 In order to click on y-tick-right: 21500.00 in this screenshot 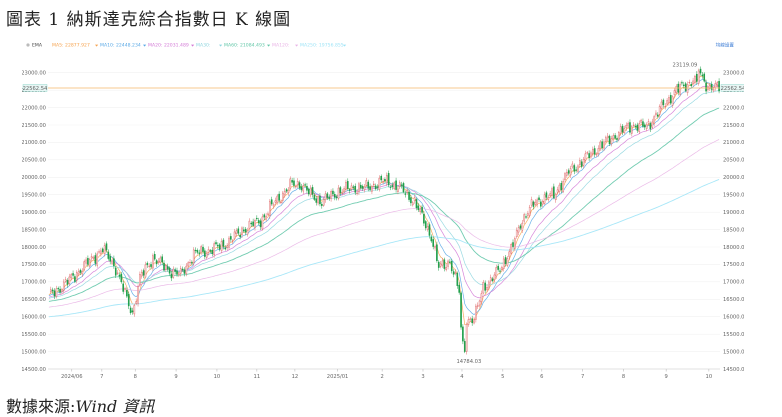, I will do `click(733, 126)`.